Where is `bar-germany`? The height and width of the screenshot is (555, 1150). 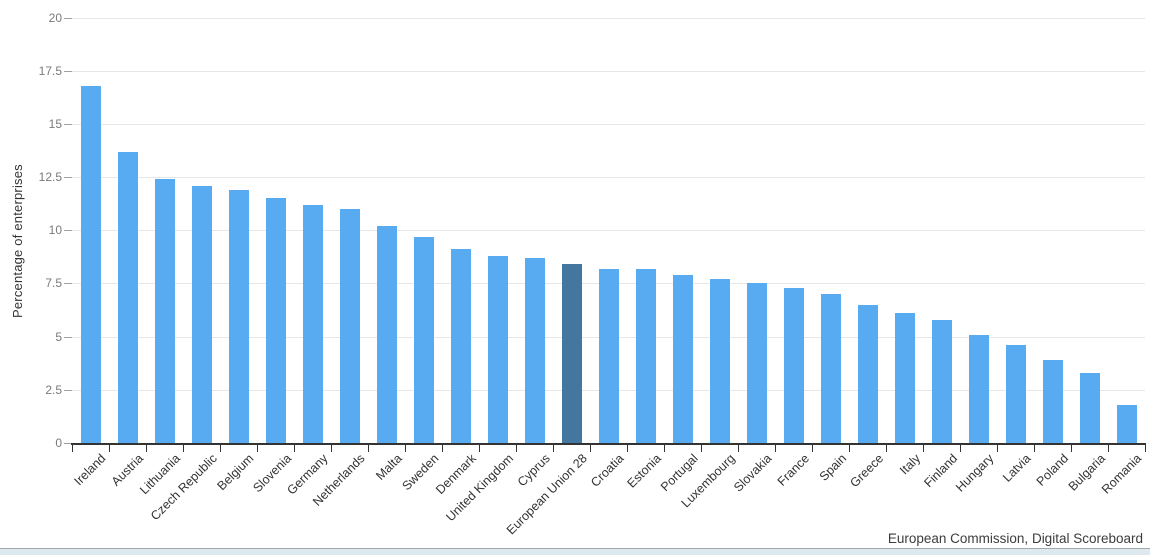 bar-germany is located at coordinates (312, 324).